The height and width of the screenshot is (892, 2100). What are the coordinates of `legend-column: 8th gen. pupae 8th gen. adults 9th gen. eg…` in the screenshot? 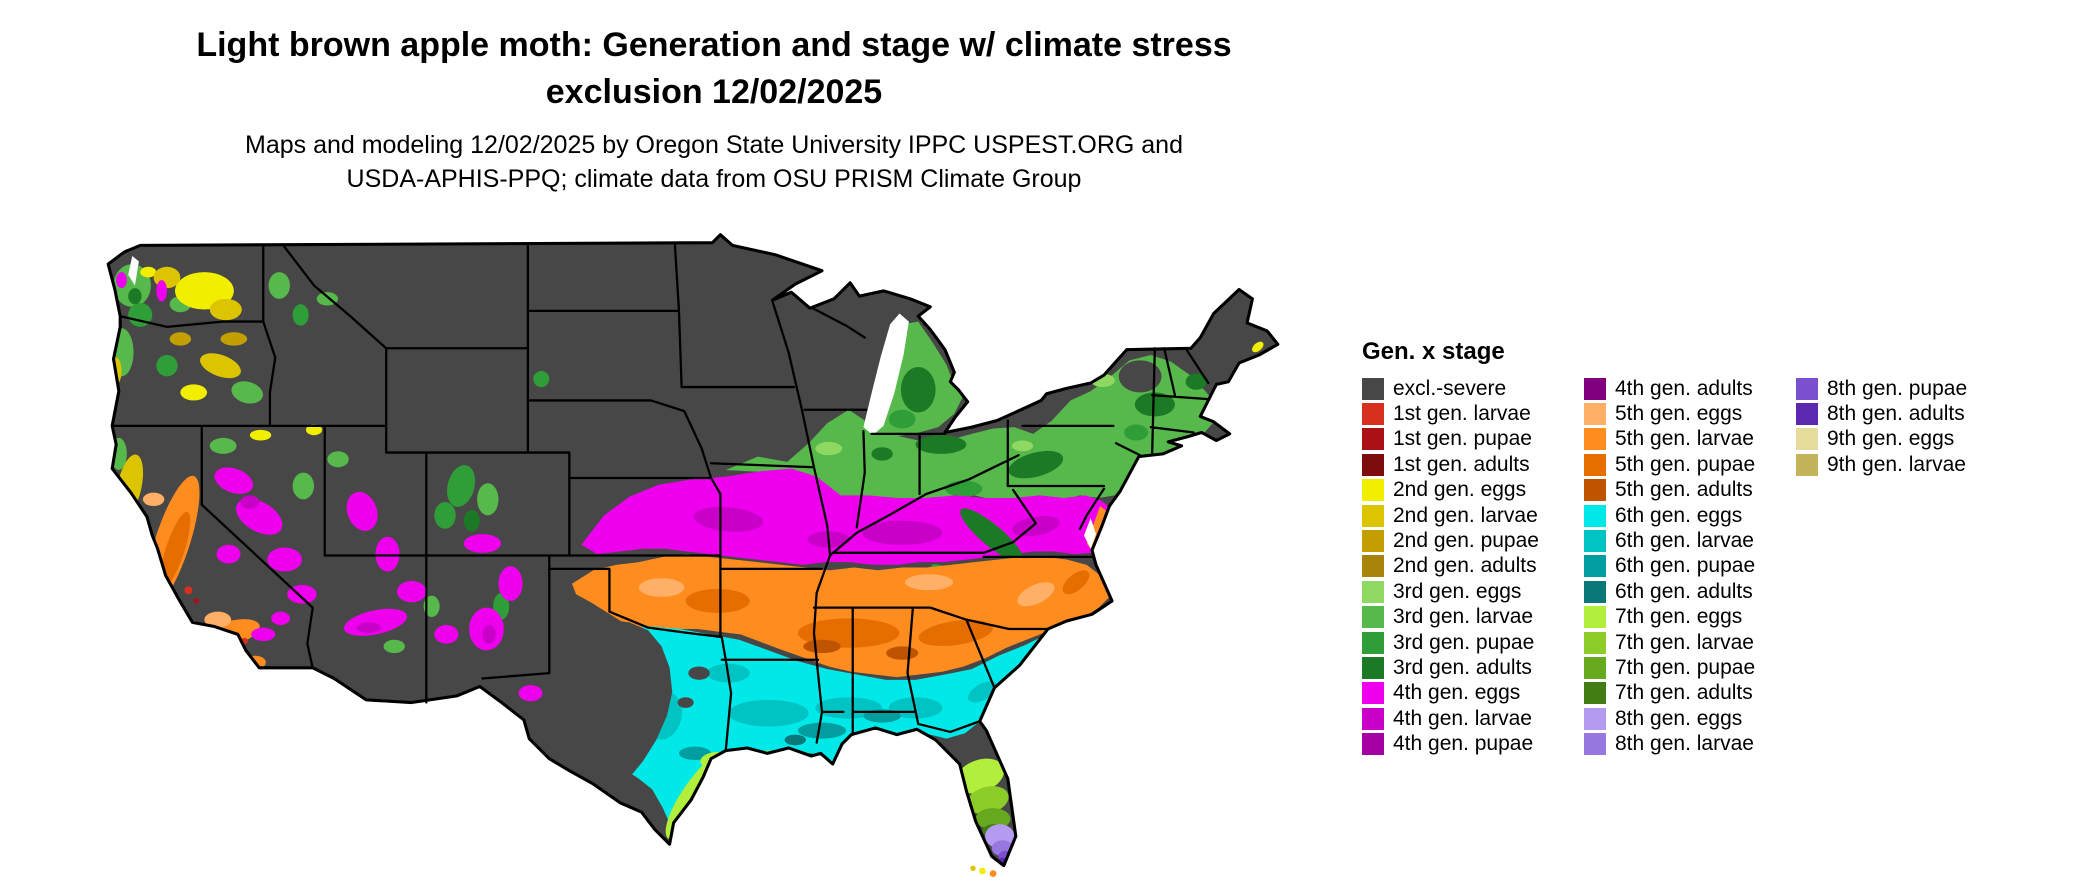 It's located at (1907, 566).